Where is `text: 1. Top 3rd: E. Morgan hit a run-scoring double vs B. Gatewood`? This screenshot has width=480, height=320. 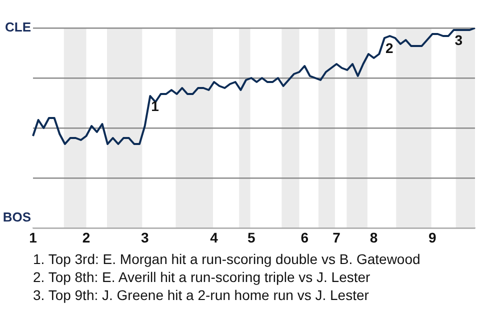
text: 1. Top 3rd: E. Morgan hit a run-scoring double vs B. Gatewood is located at coordinates (227, 259).